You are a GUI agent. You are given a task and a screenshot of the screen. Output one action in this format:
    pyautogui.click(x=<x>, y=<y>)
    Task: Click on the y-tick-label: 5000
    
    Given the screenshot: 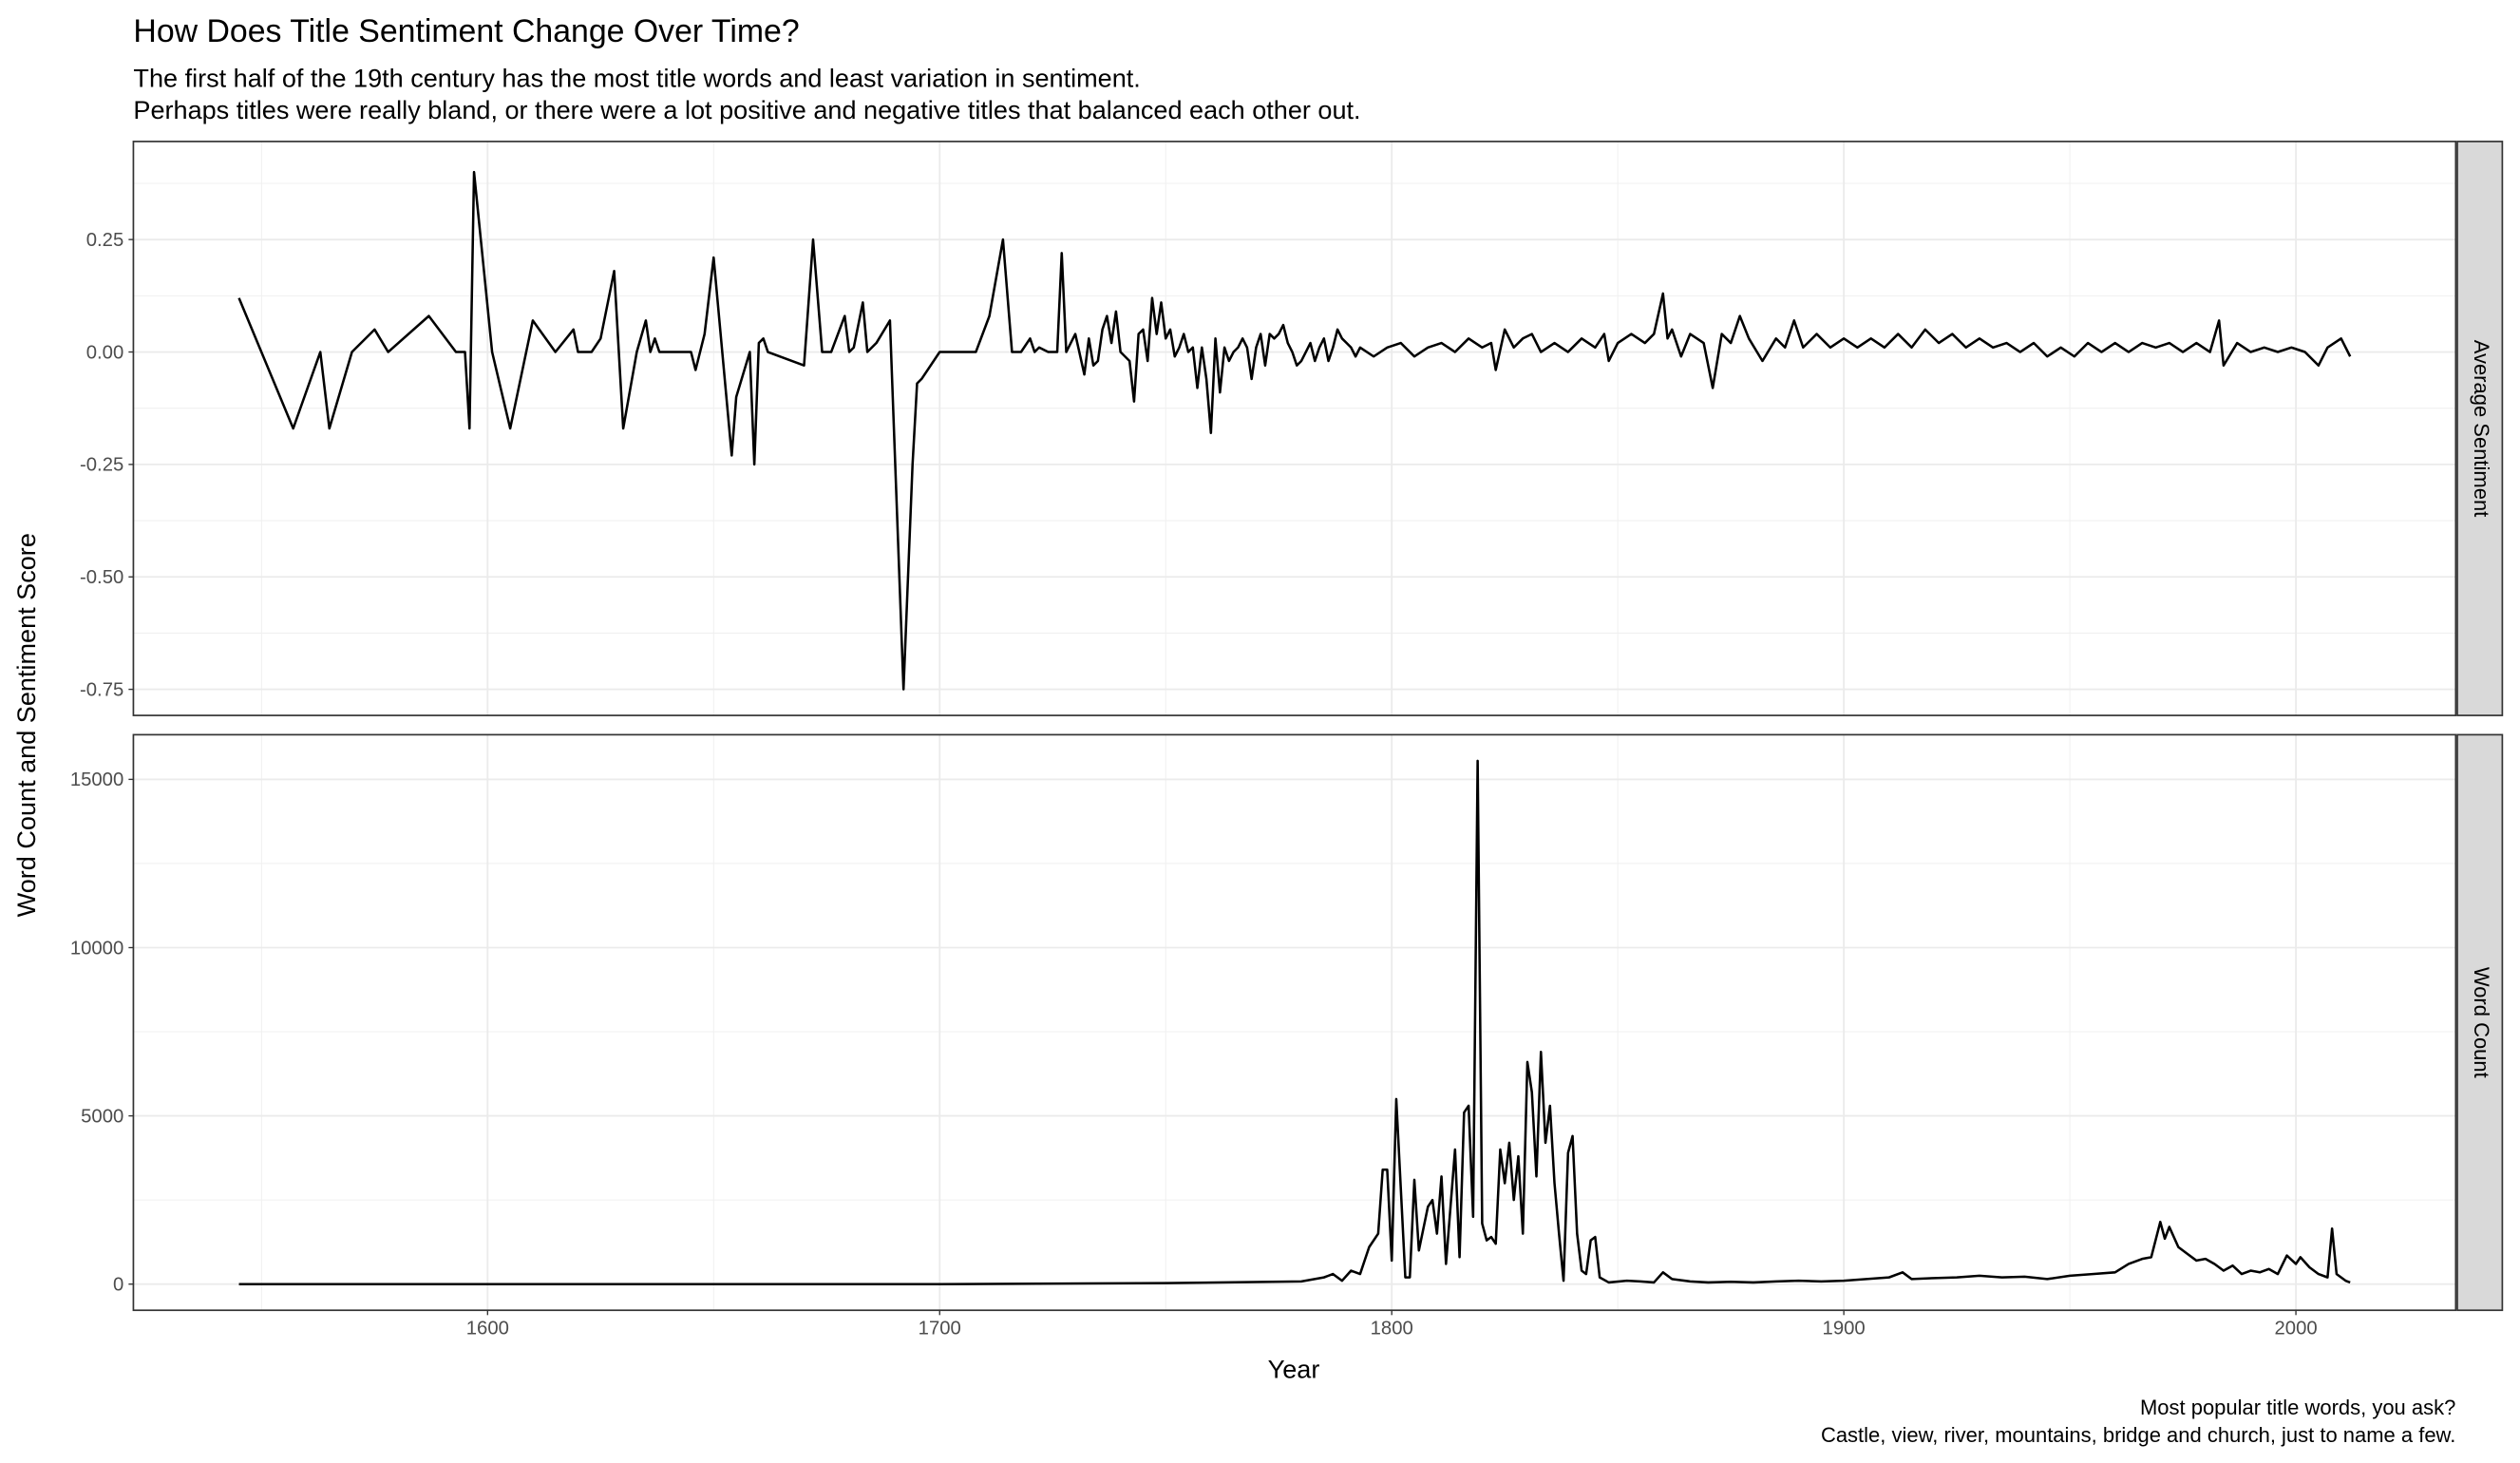 What is the action you would take?
    pyautogui.click(x=102, y=1116)
    